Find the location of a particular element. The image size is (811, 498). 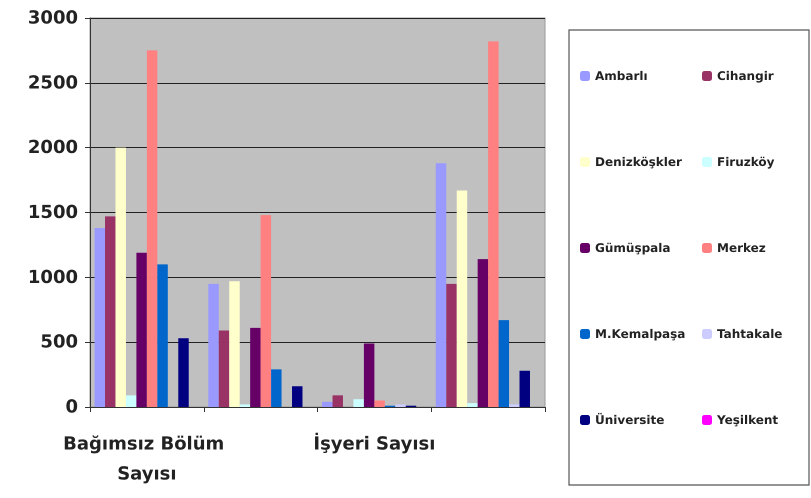

y-tick-label: 1000 is located at coordinates (53, 277).